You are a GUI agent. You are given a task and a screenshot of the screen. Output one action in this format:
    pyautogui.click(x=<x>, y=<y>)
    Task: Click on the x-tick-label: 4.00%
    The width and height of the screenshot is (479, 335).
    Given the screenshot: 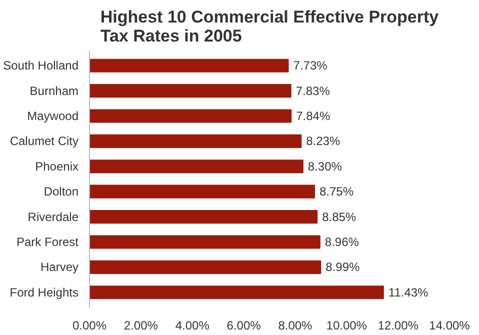 What is the action you would take?
    pyautogui.click(x=192, y=325)
    